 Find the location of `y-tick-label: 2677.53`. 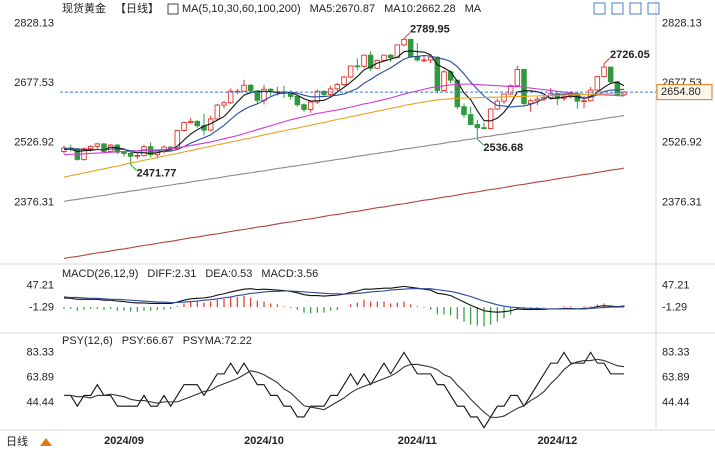

y-tick-label: 2677.53 is located at coordinates (34, 83).